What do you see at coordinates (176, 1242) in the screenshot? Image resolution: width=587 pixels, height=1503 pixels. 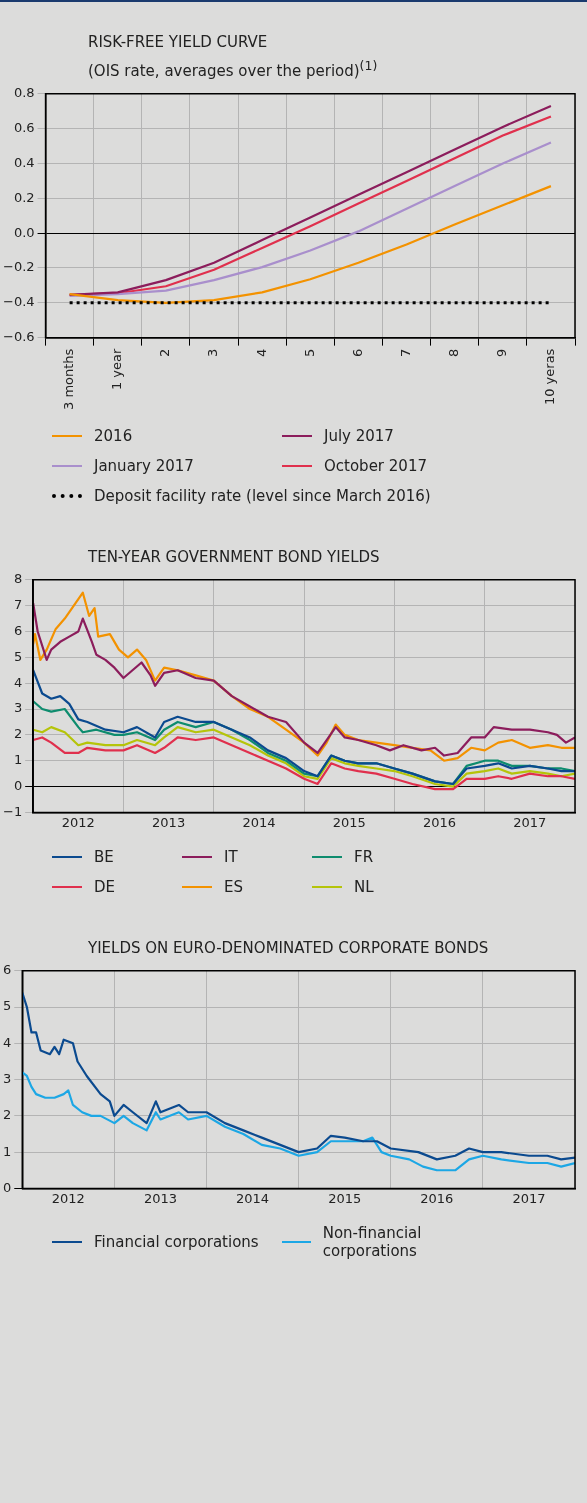 I see `legend-label: Financial corporations` at bounding box center [176, 1242].